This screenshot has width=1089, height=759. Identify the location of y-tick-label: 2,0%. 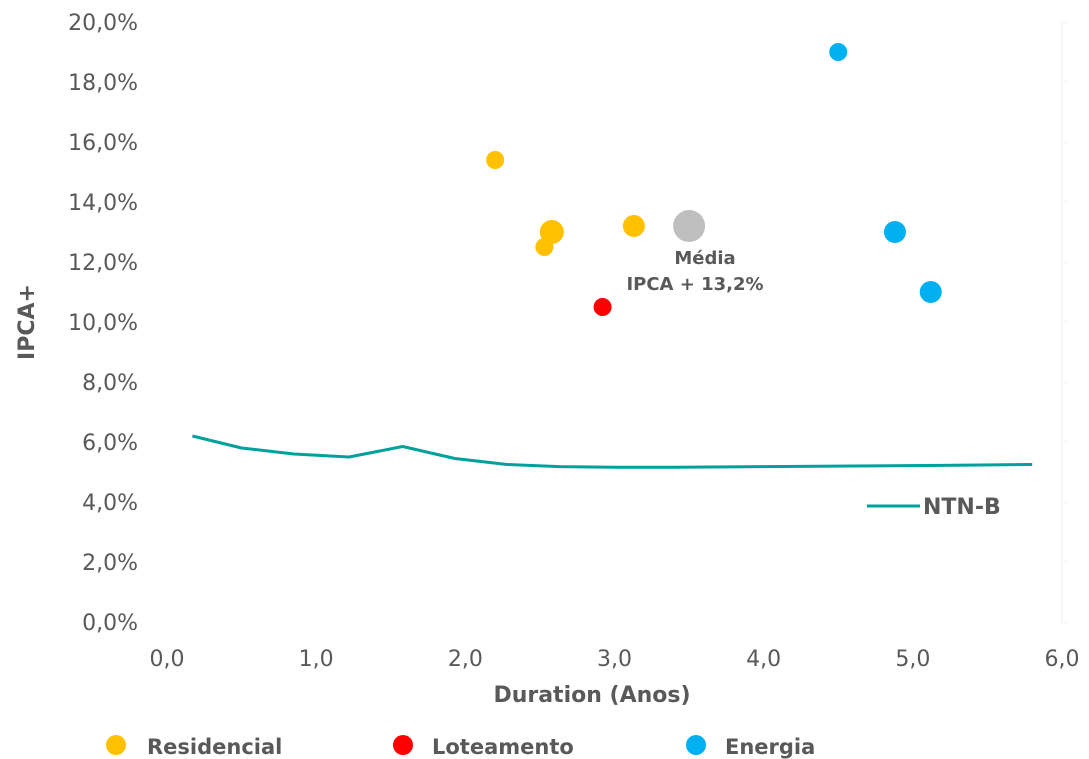
(110, 563).